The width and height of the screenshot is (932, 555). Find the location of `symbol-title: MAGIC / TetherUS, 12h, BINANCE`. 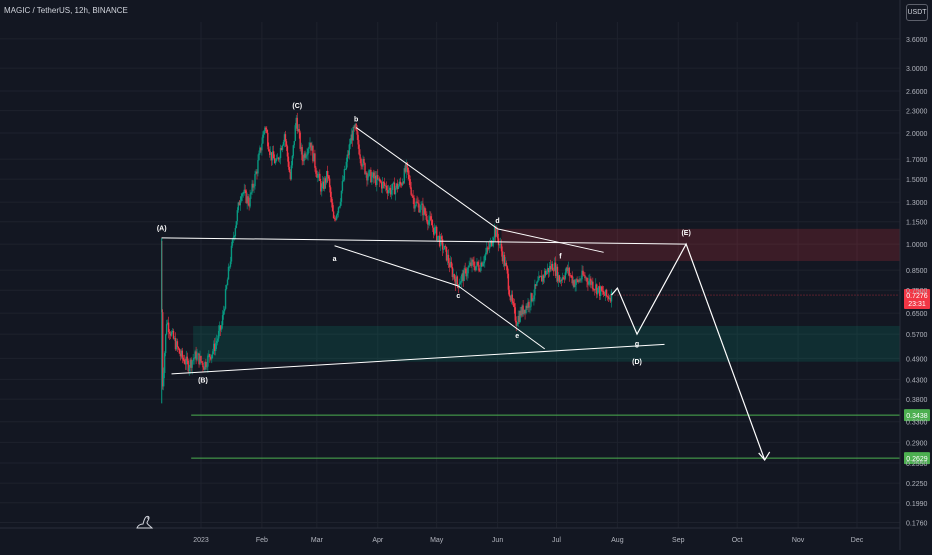

symbol-title: MAGIC / TetherUS, 12h, BINANCE is located at coordinates (66, 10).